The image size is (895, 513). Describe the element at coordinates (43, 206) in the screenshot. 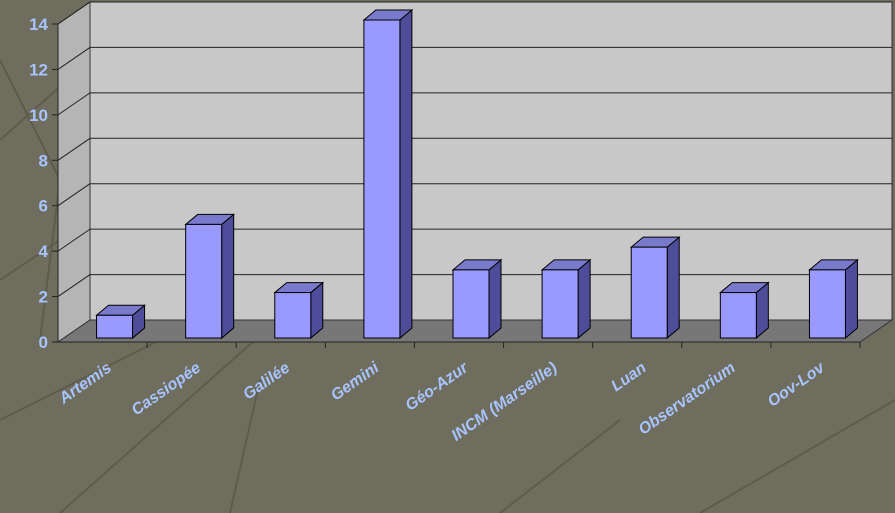

I see `y-tick-label: 6` at that location.